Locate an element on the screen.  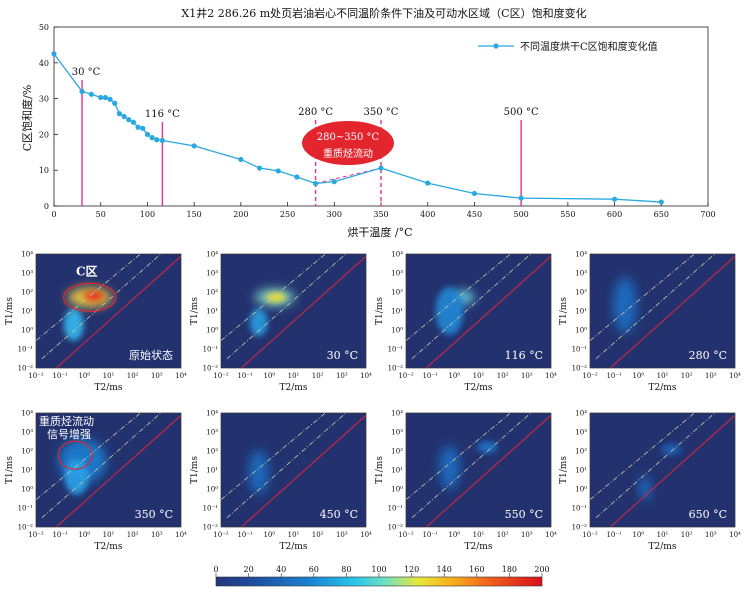
signal-enhancement-label: 信号增强 is located at coordinates (69, 434).